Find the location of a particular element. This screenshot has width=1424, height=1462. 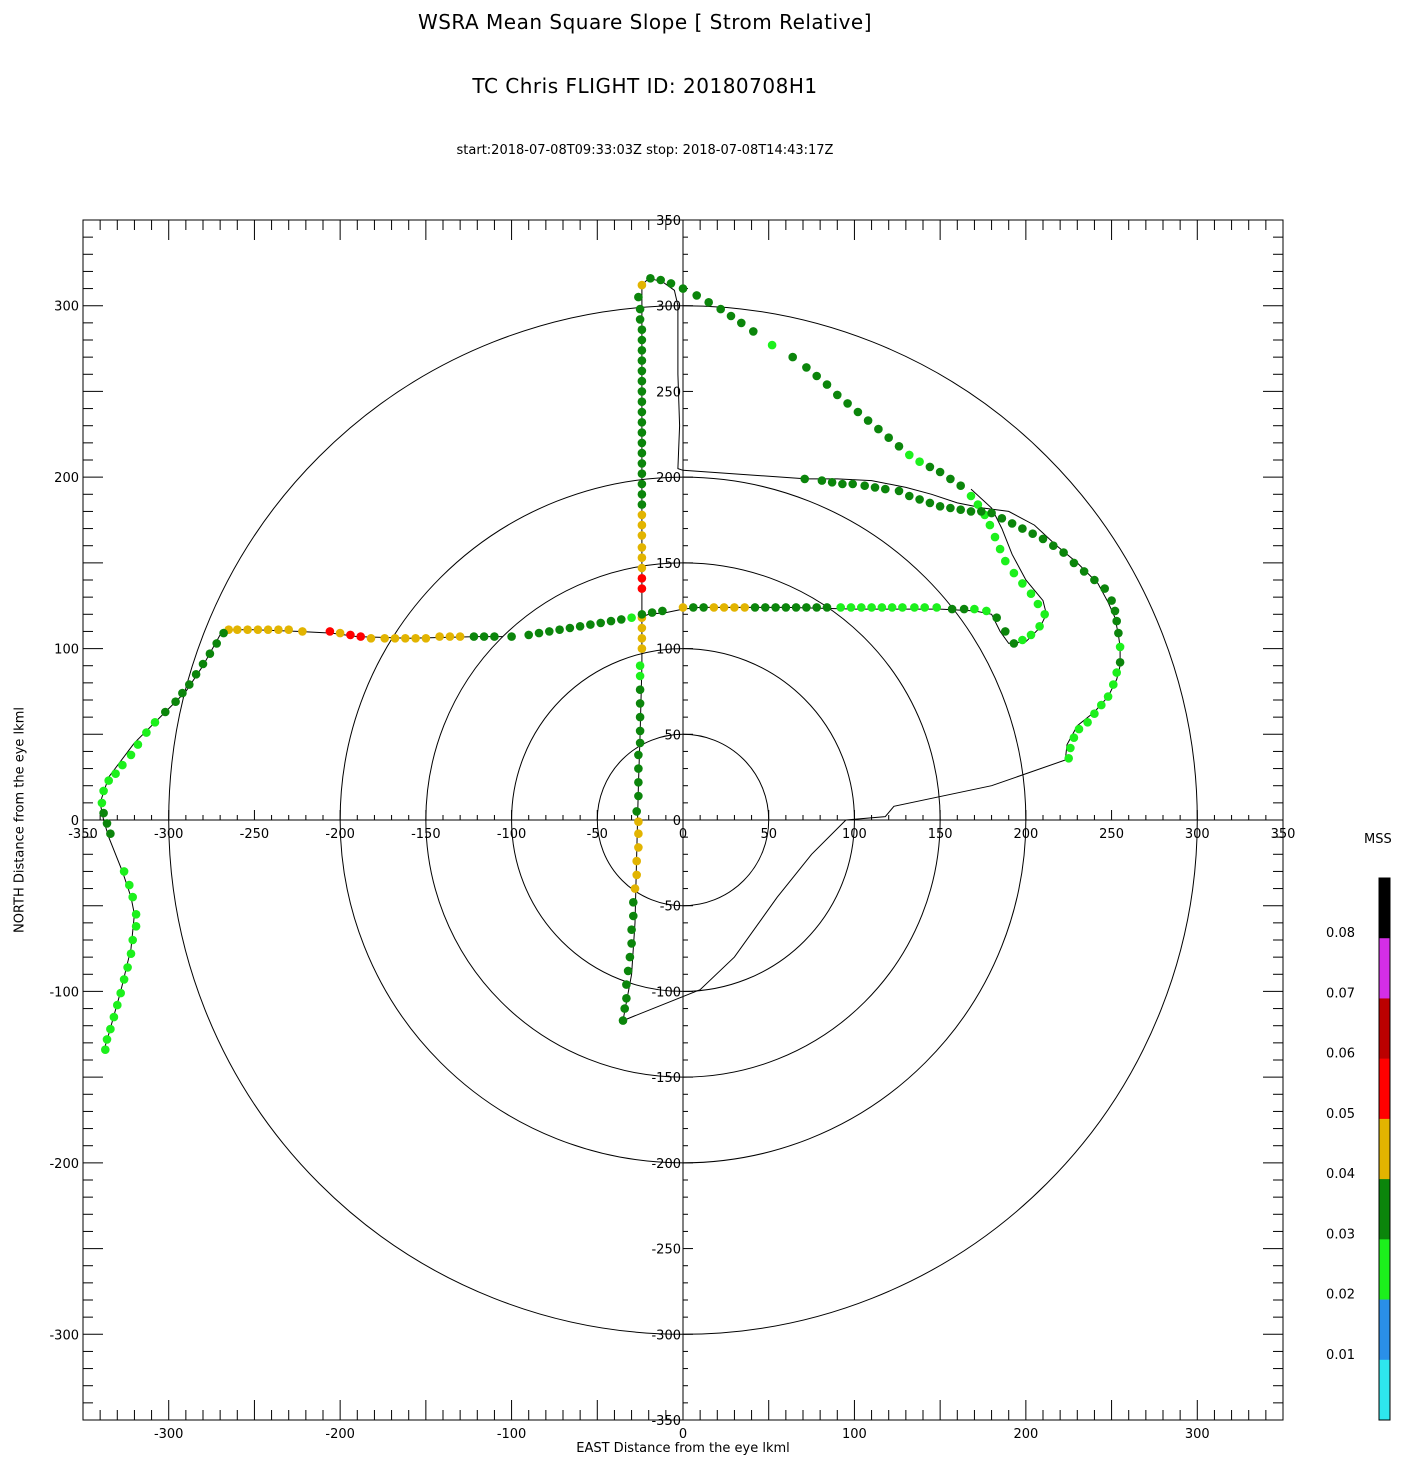

colorbar-border is located at coordinates (1384, 1149).